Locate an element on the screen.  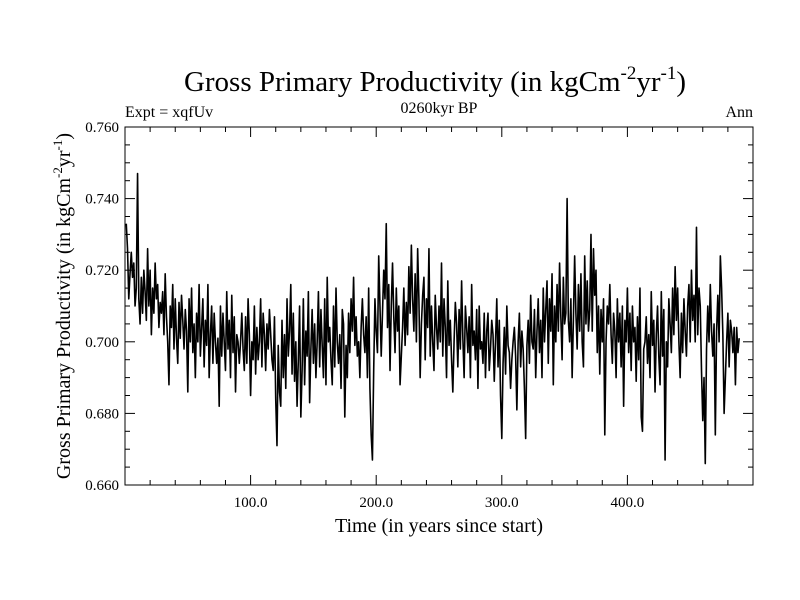
x-tick-label: 300.0 is located at coordinates (502, 503).